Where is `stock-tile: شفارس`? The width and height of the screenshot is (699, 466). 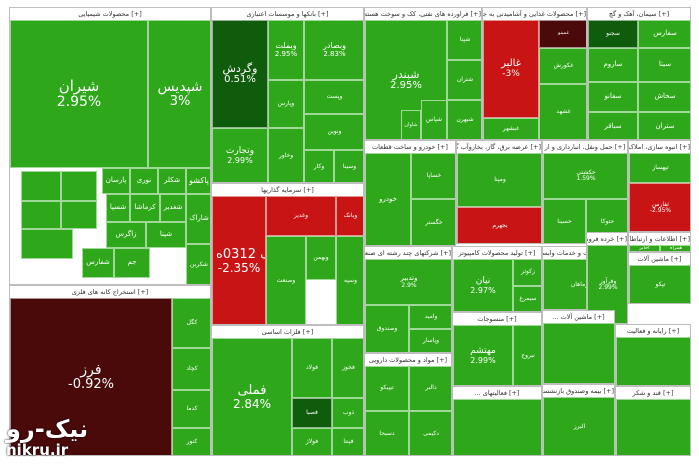
stock-tile: شفارس is located at coordinates (98, 263).